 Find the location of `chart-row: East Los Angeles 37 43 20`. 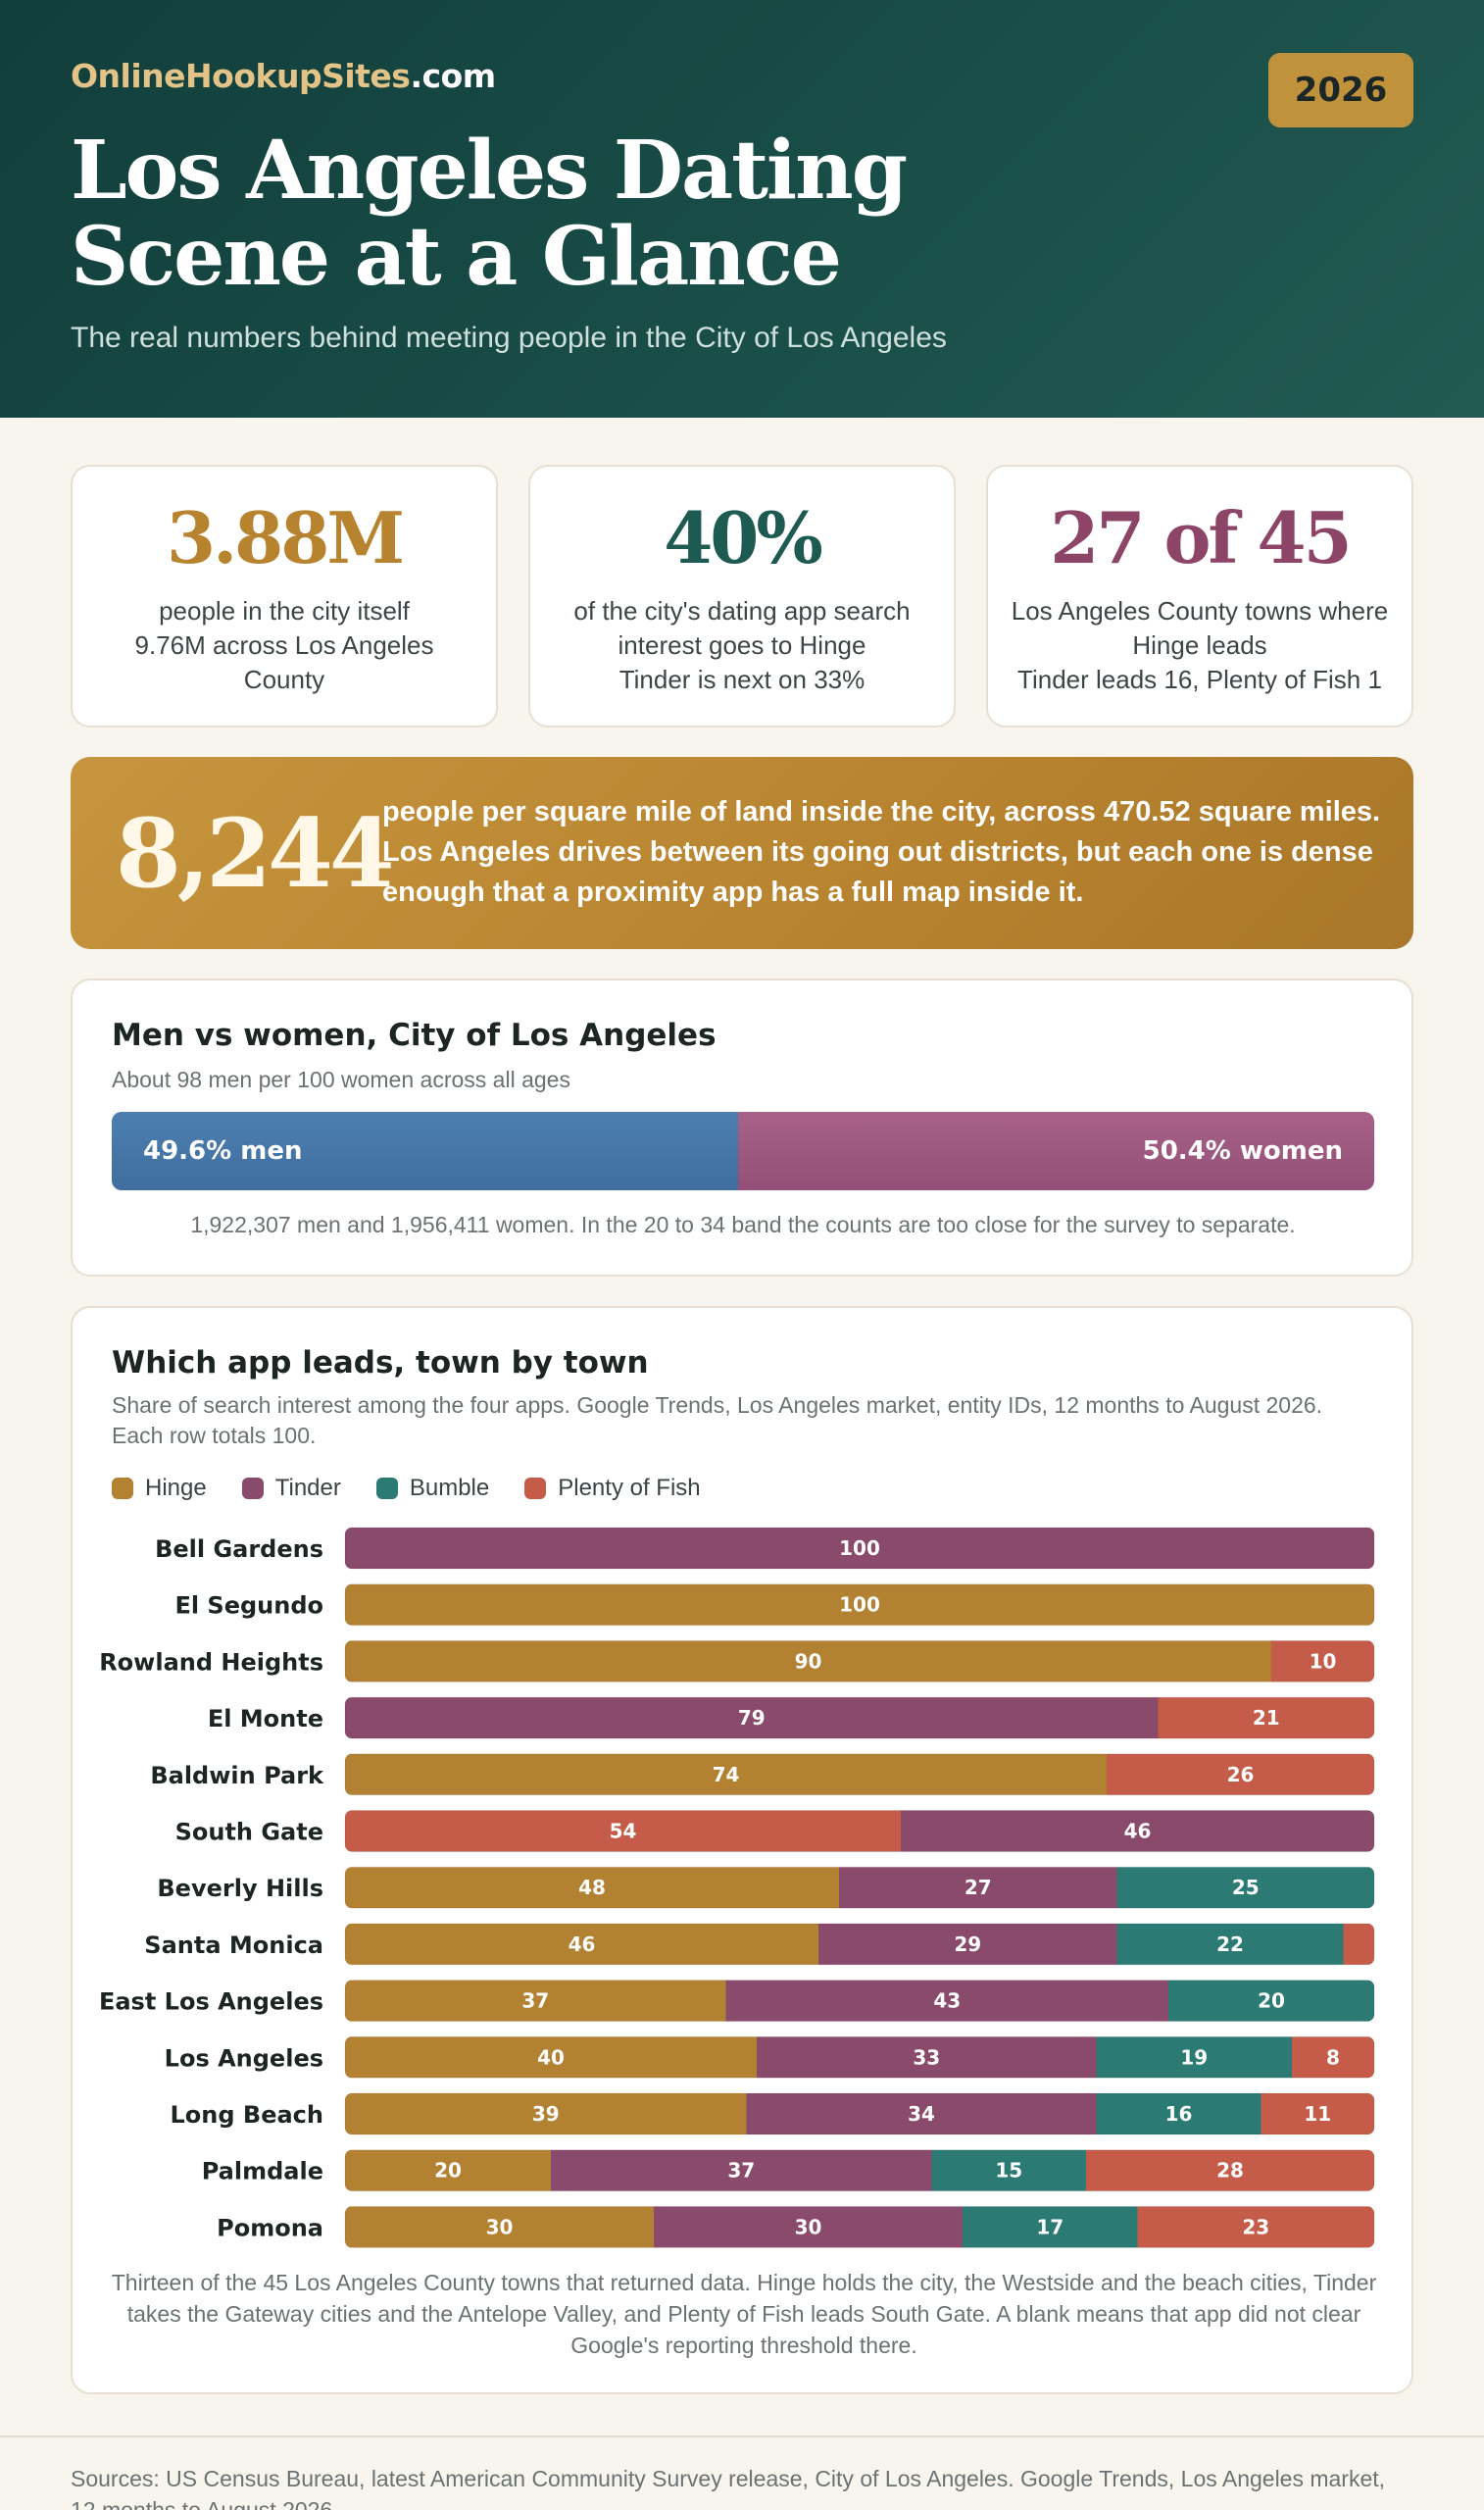

chart-row: East Los Angeles 37 43 20 is located at coordinates (737, 2001).